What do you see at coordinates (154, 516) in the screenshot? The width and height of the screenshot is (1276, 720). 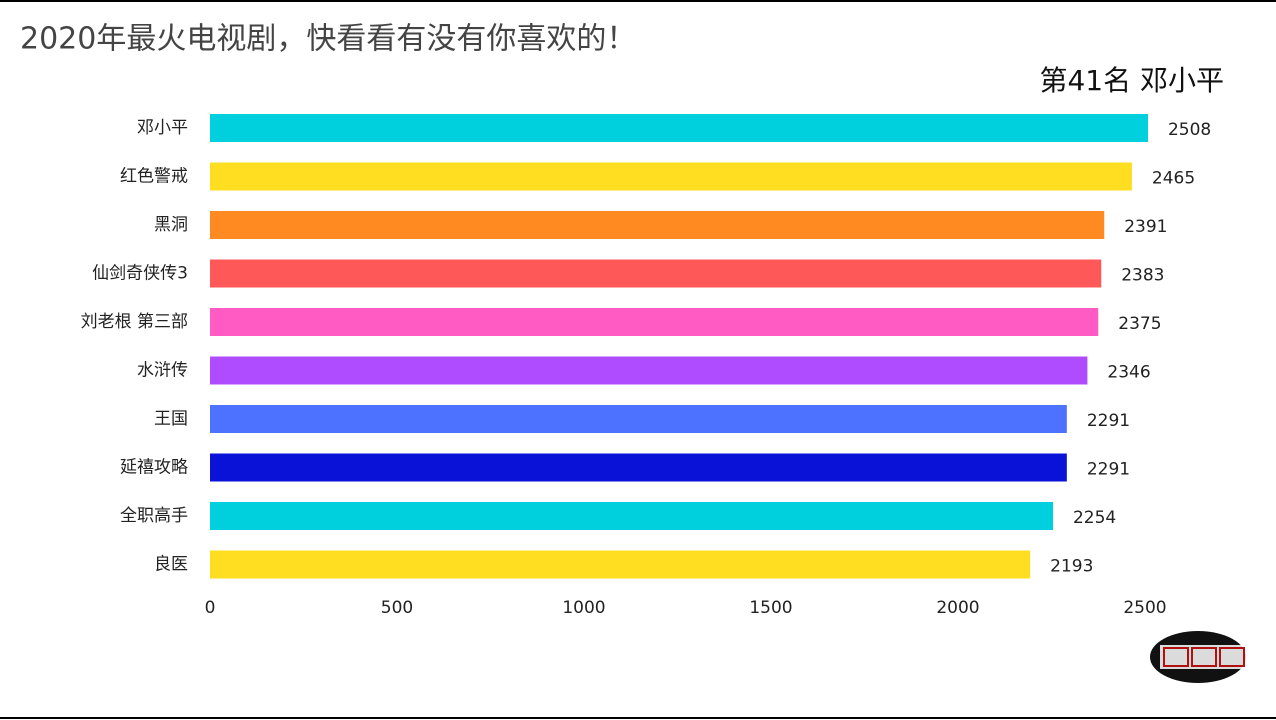 I see `y-tick-label: 全职高手` at bounding box center [154, 516].